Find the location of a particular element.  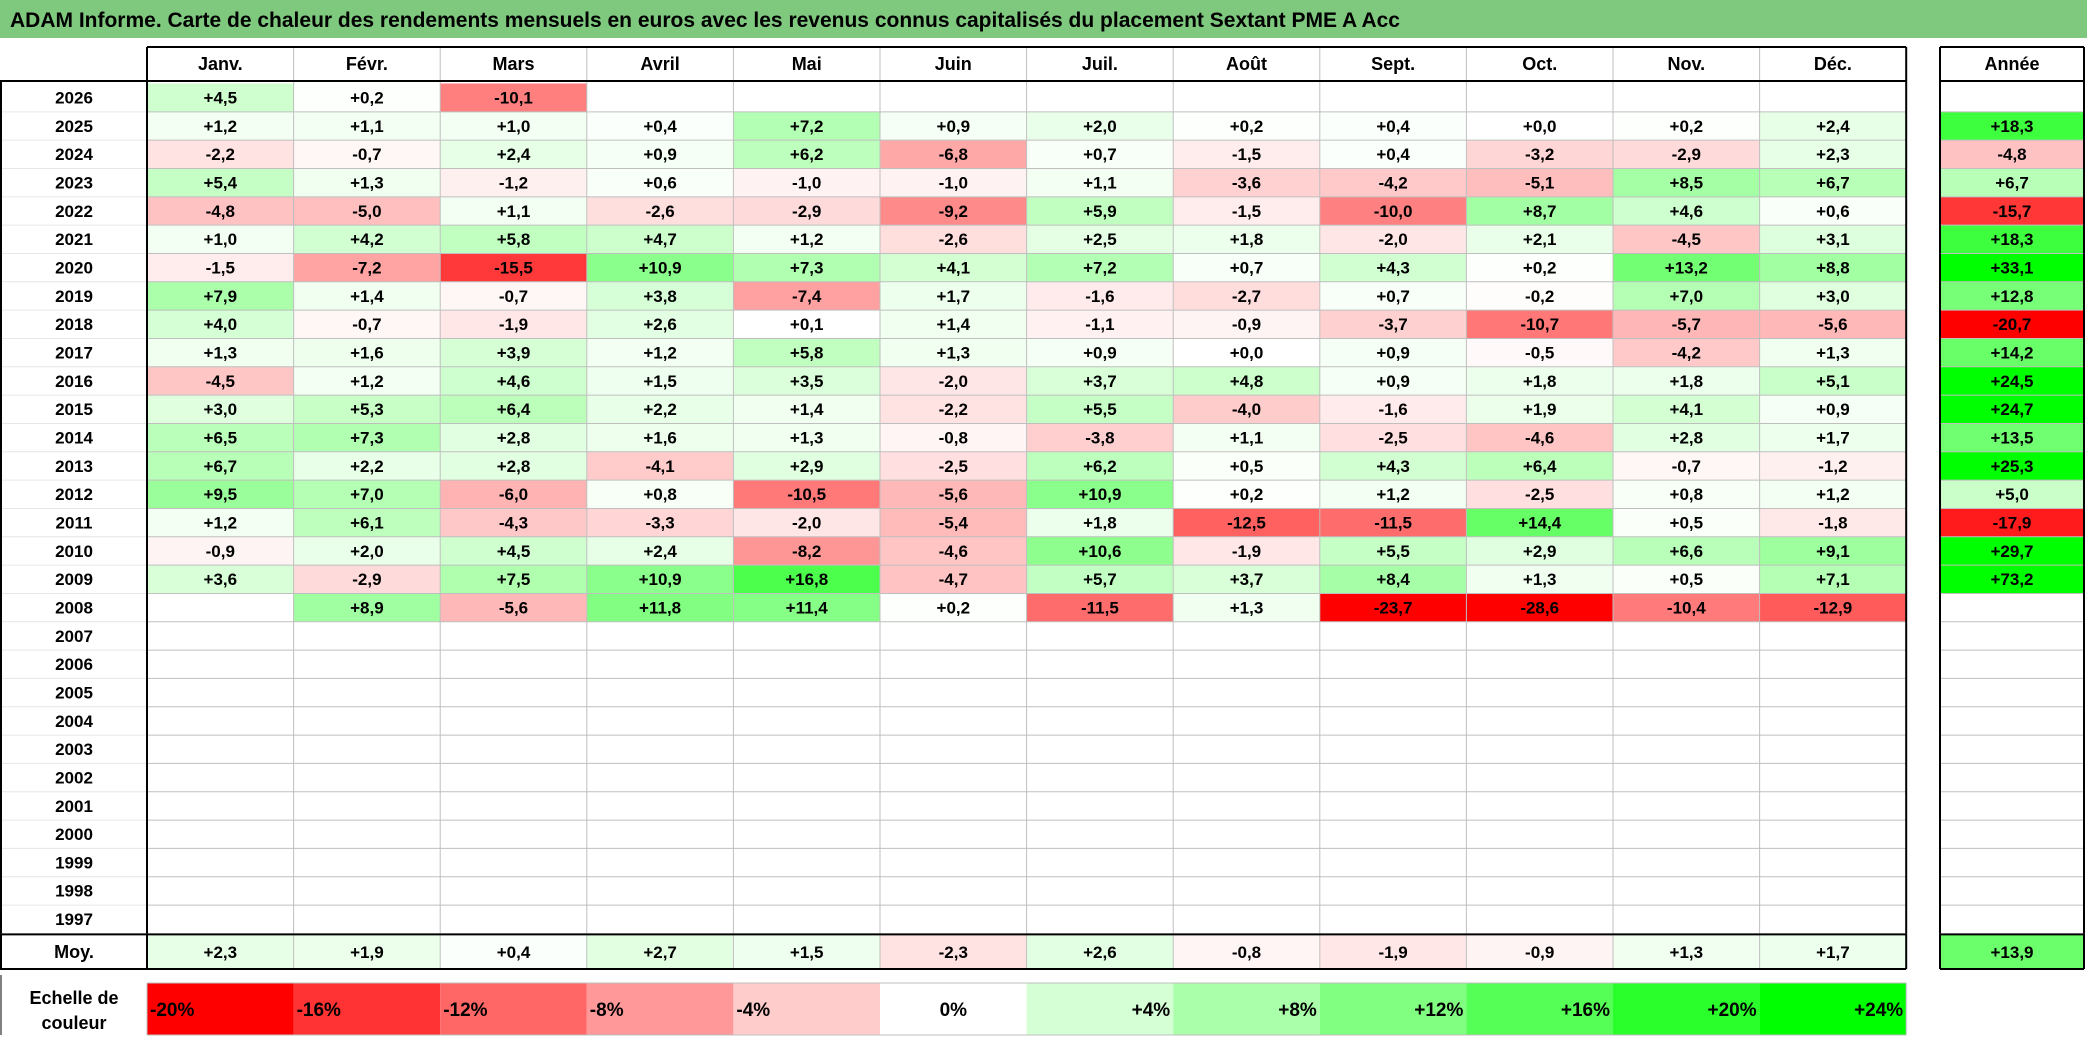

month-header: Janv. is located at coordinates (220, 64).